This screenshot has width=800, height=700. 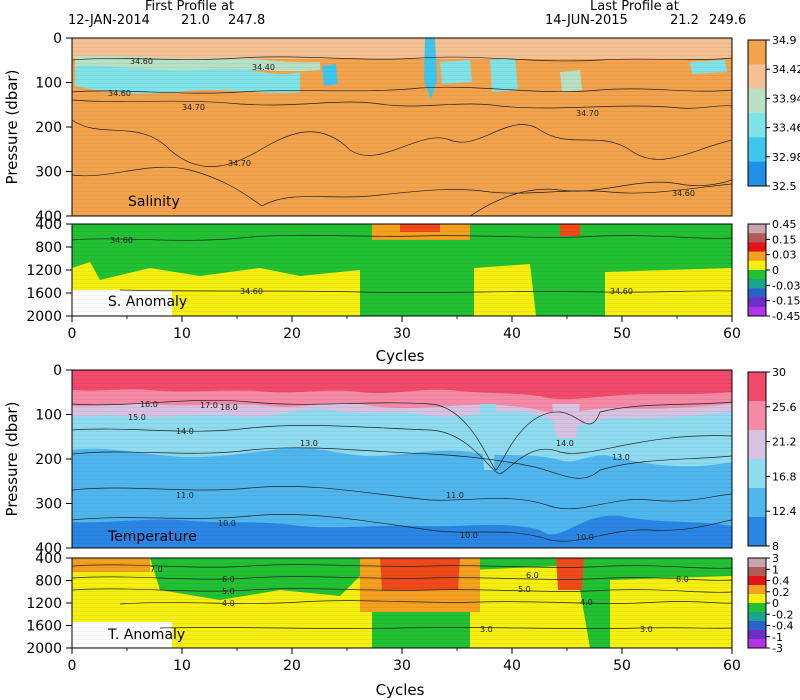 I want to click on temperature-panel-label: Temperature, so click(x=152, y=537).